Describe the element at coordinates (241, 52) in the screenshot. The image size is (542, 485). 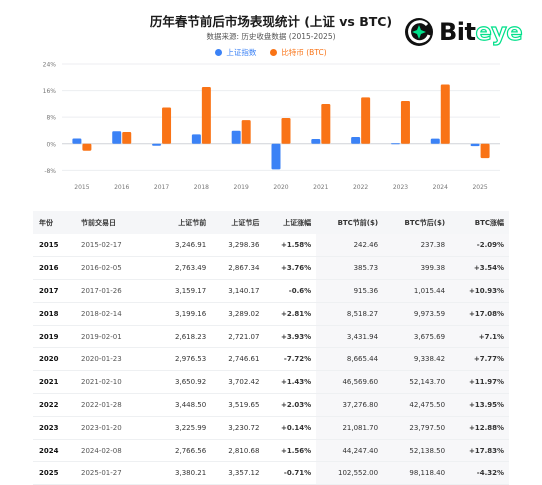
I see `legend-label-sse: 上证指数` at that location.